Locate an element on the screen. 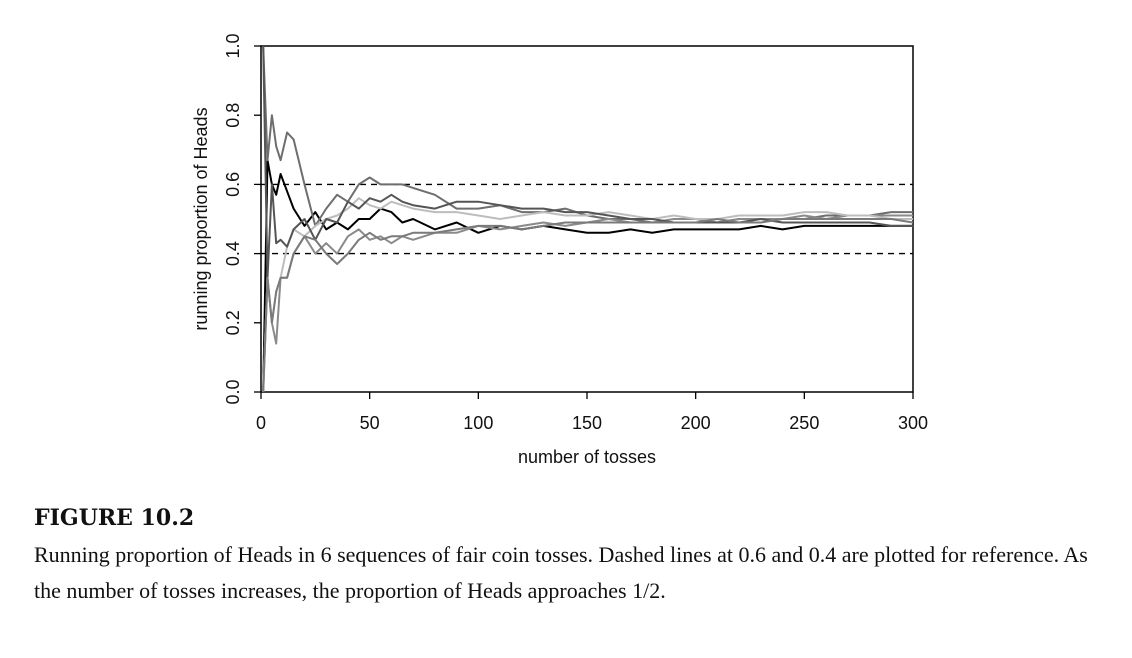 This screenshot has width=1132, height=658. x-tick-label: 300 is located at coordinates (913, 423).